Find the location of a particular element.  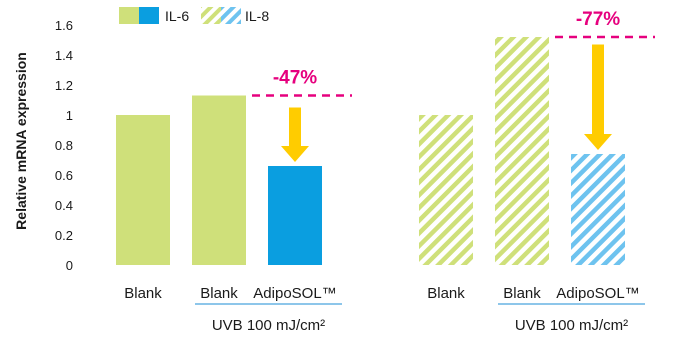

y-tick-label: 1 is located at coordinates (69, 115).